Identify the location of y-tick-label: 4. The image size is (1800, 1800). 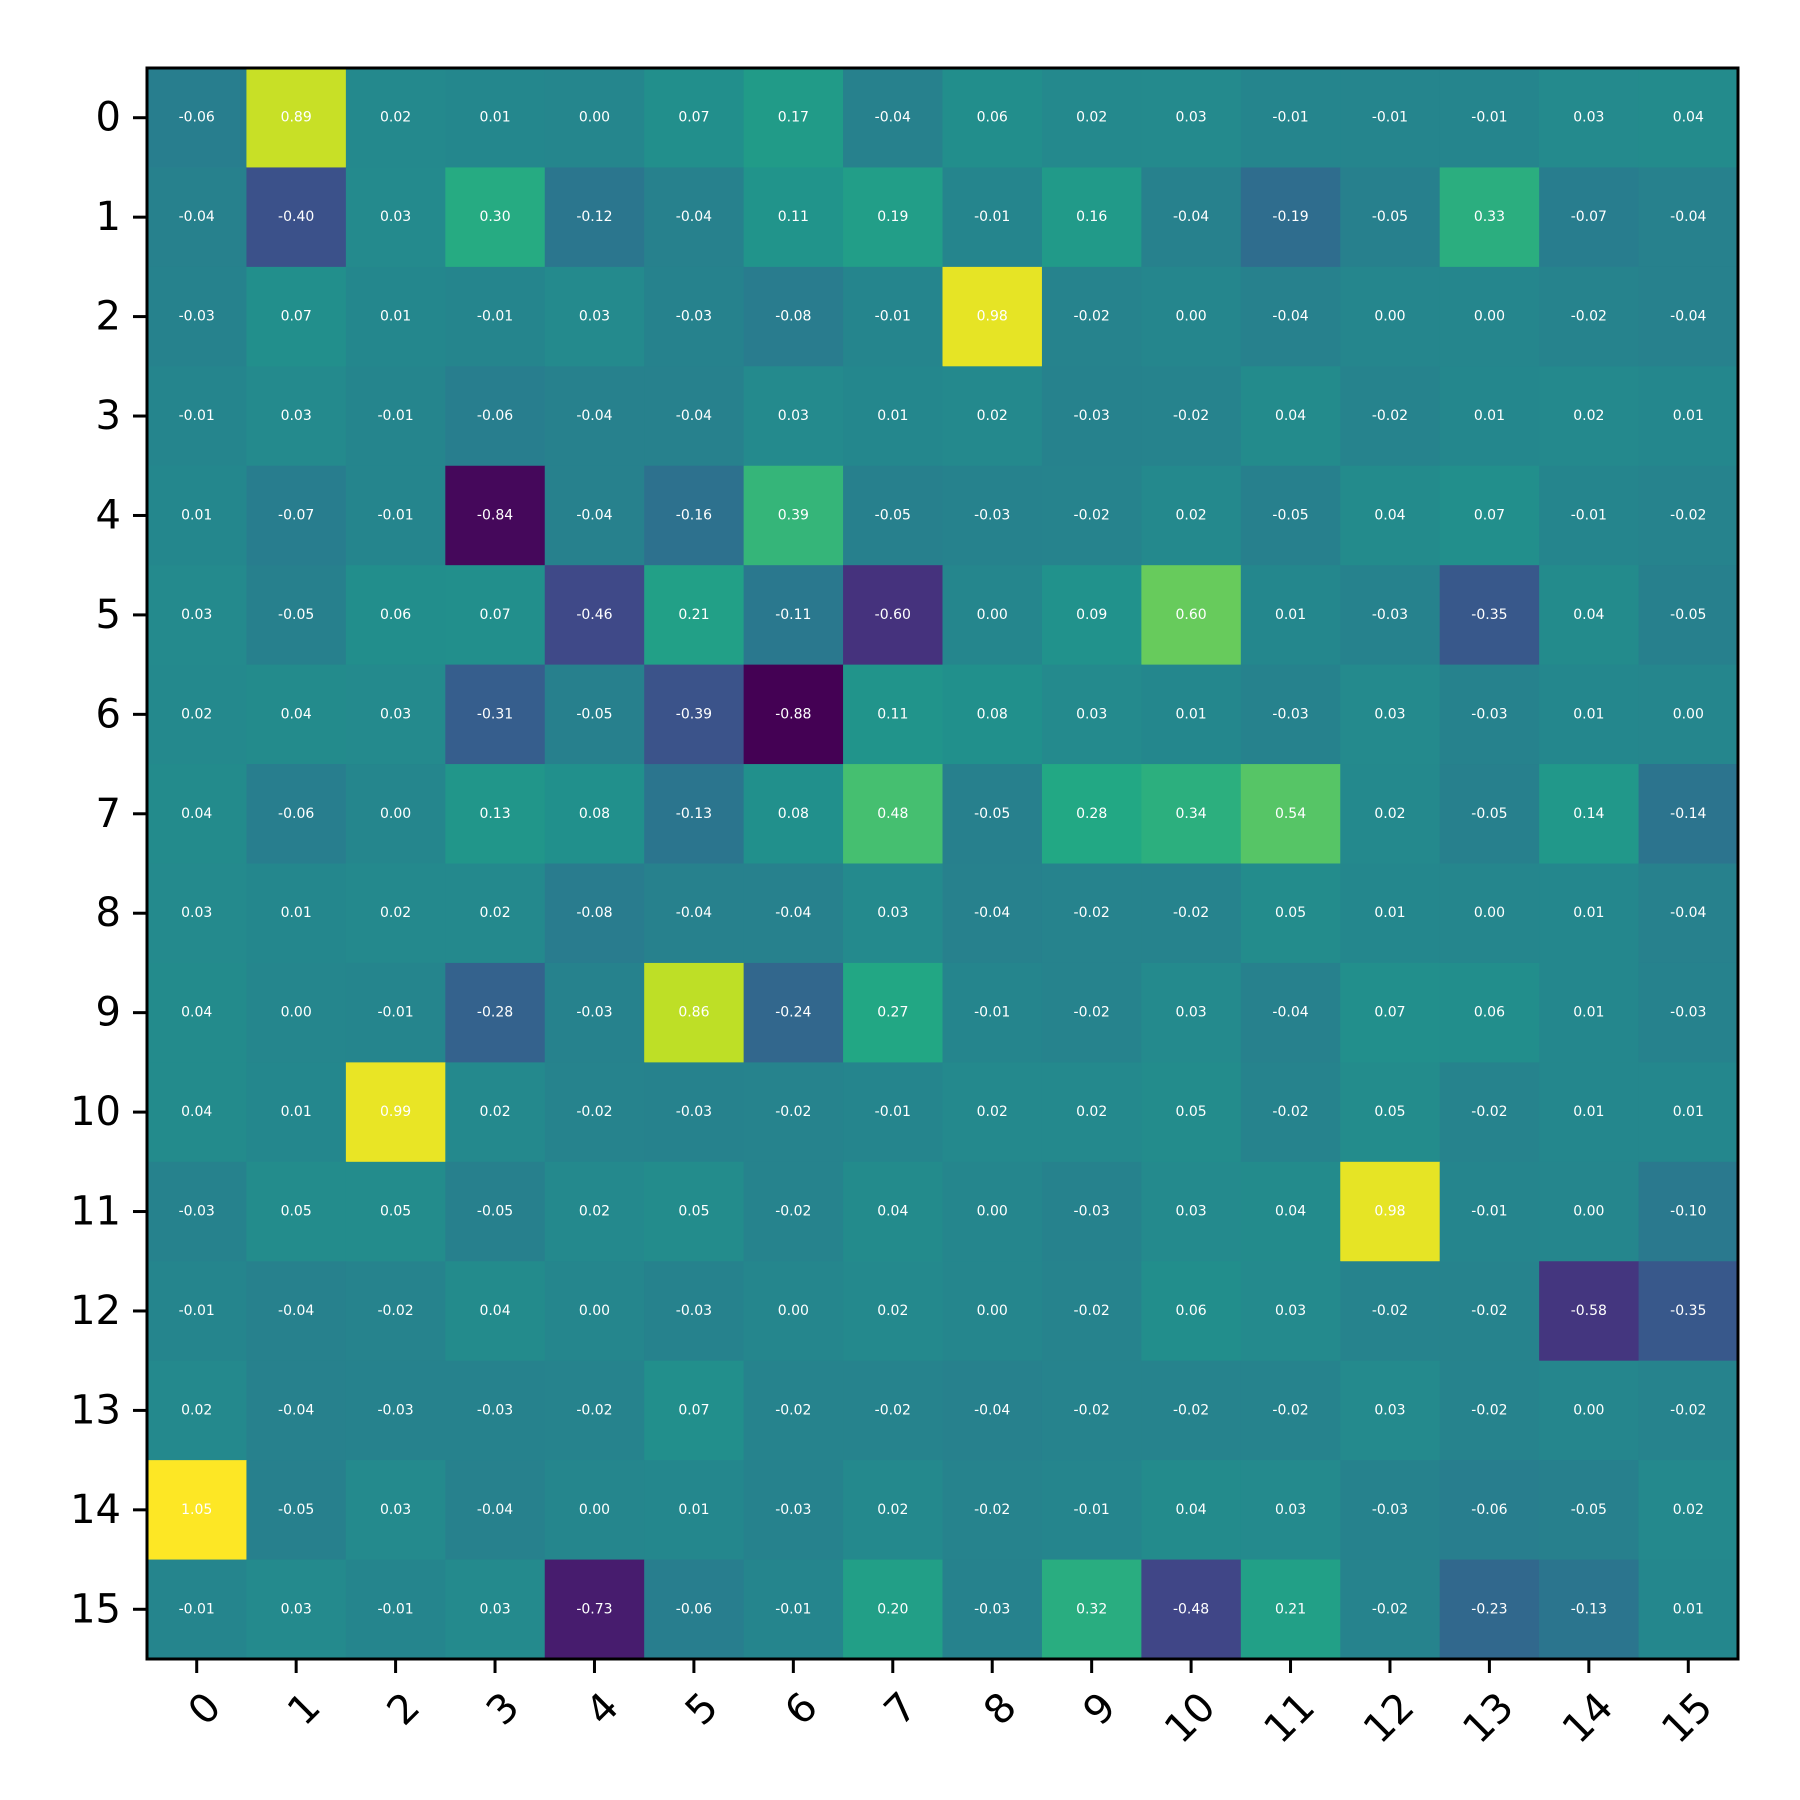
(108, 515).